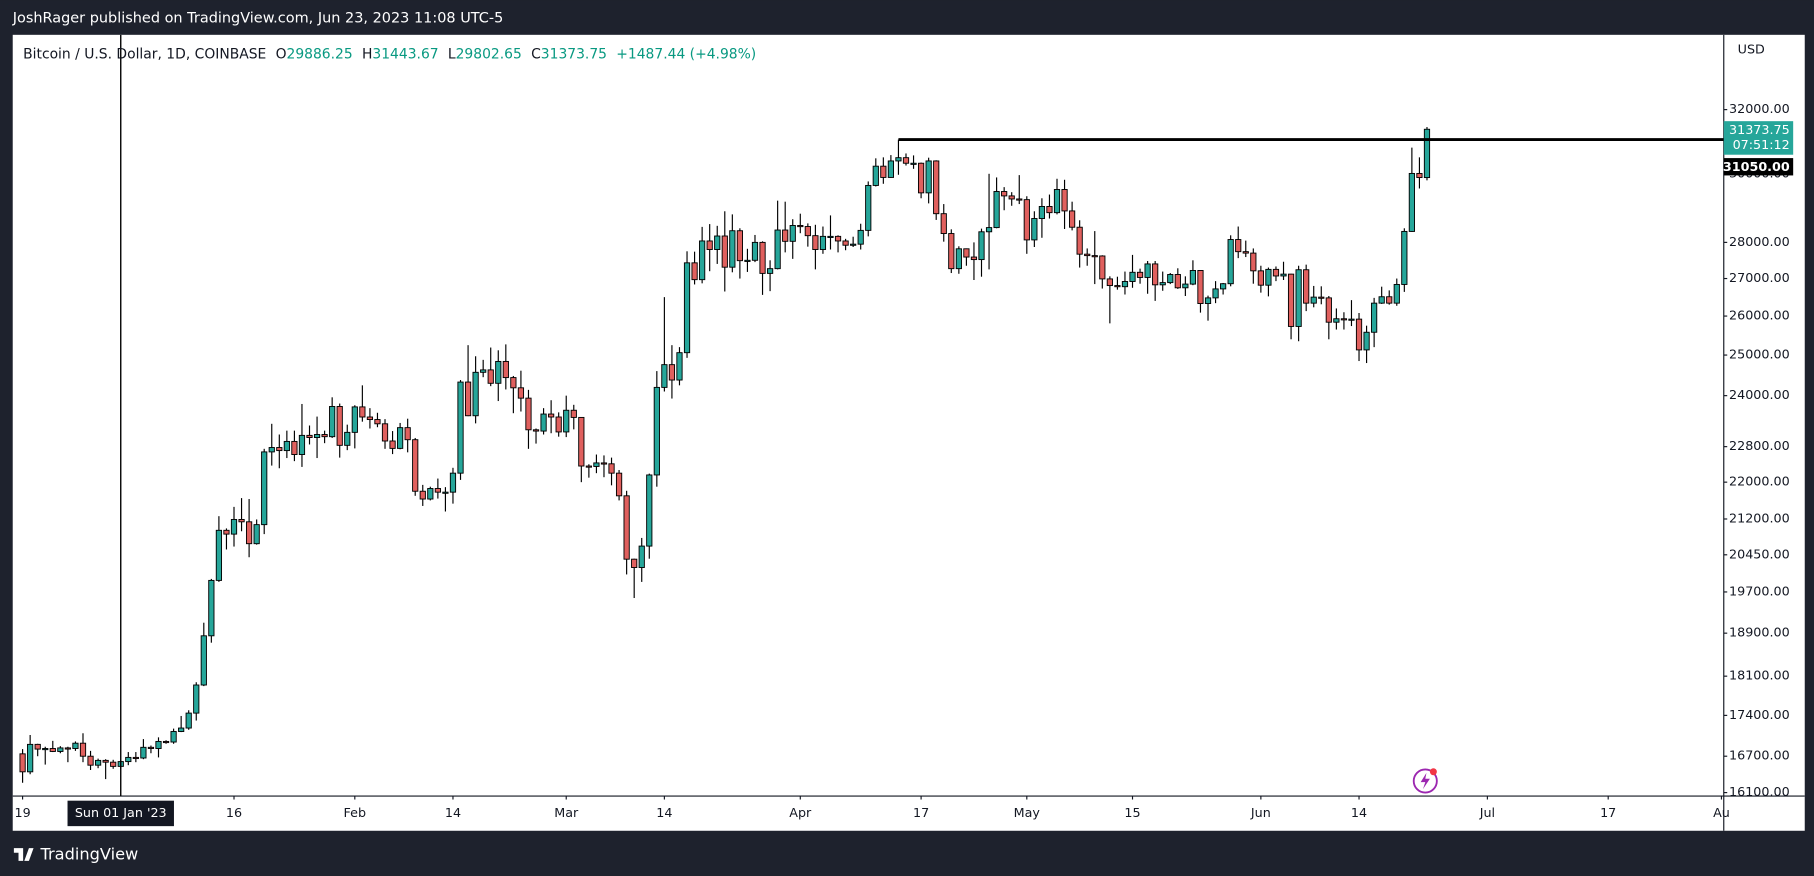 This screenshot has height=876, width=1814. Describe the element at coordinates (1759, 354) in the screenshot. I see `y-tick-label: 25000.00` at that location.